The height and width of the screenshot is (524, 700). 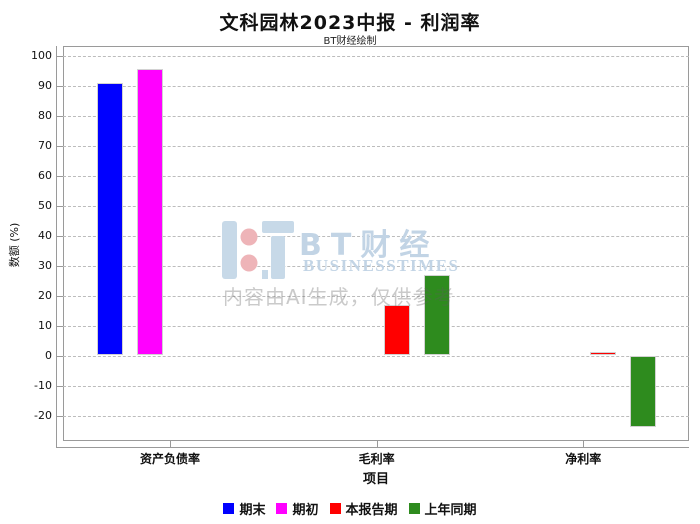 What do you see at coordinates (45, 235) in the screenshot?
I see `y-tick-label-40: 40` at bounding box center [45, 235].